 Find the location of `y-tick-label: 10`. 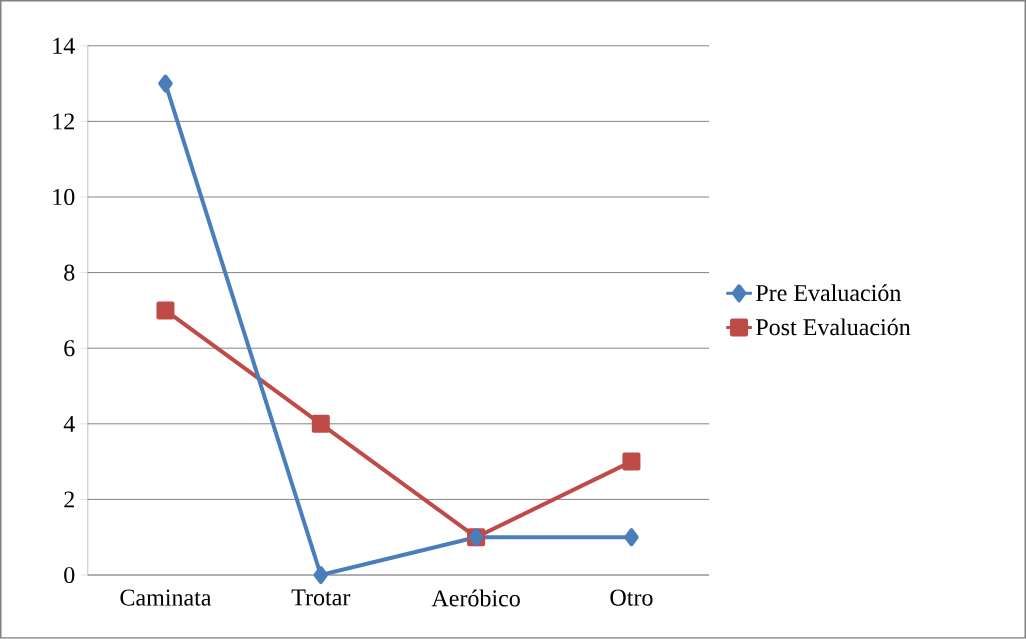

y-tick-label: 10 is located at coordinates (64, 197).